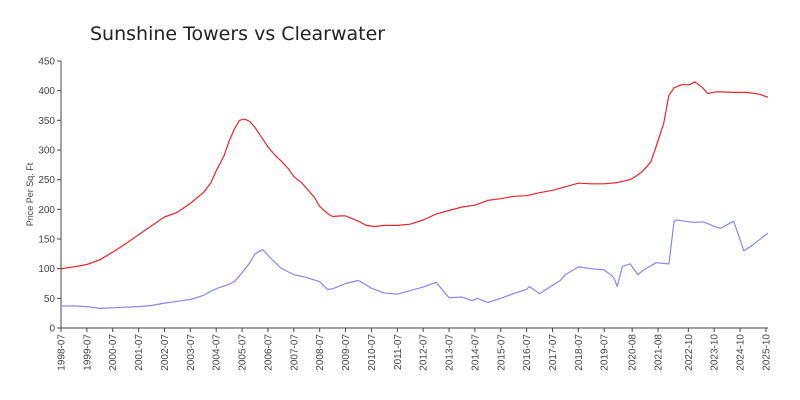  I want to click on y-tick-label: 100, so click(46, 269).